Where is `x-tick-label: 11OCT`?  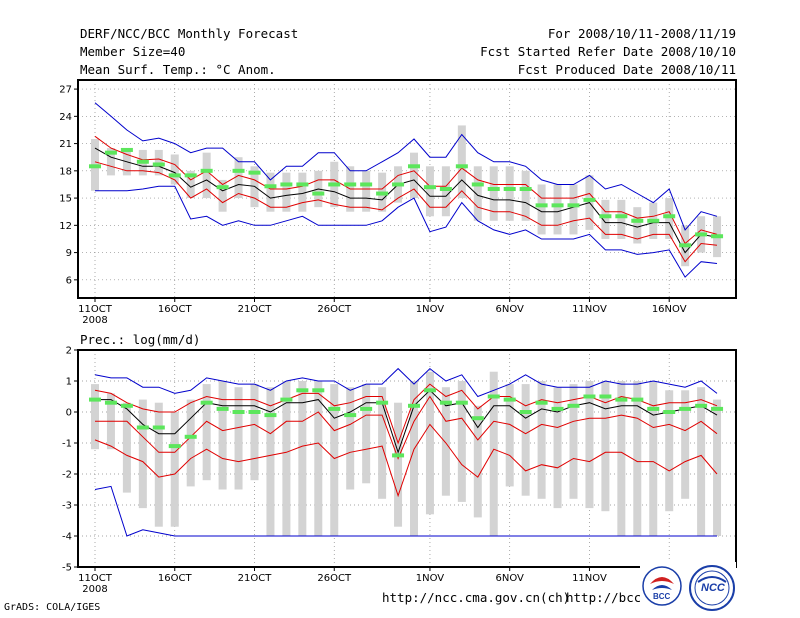
x-tick-label: 11OCT is located at coordinates (95, 578).